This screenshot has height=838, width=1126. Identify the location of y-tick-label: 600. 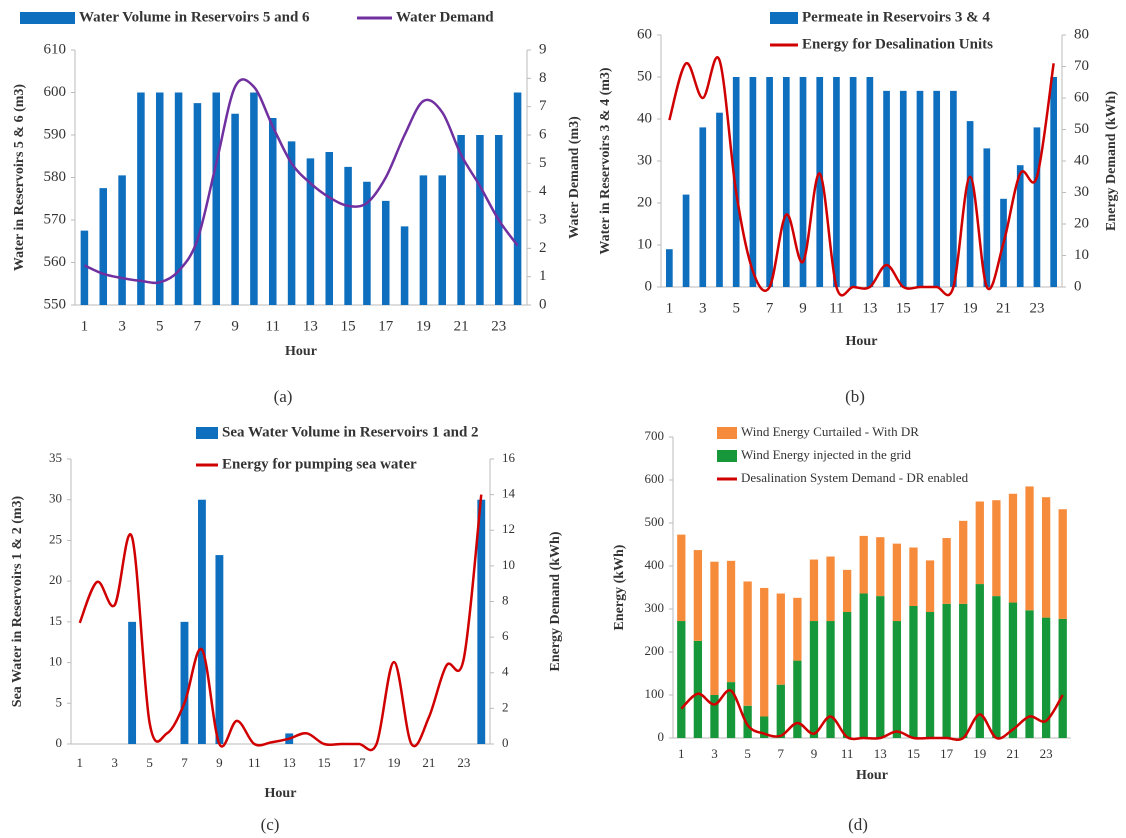
(655, 478).